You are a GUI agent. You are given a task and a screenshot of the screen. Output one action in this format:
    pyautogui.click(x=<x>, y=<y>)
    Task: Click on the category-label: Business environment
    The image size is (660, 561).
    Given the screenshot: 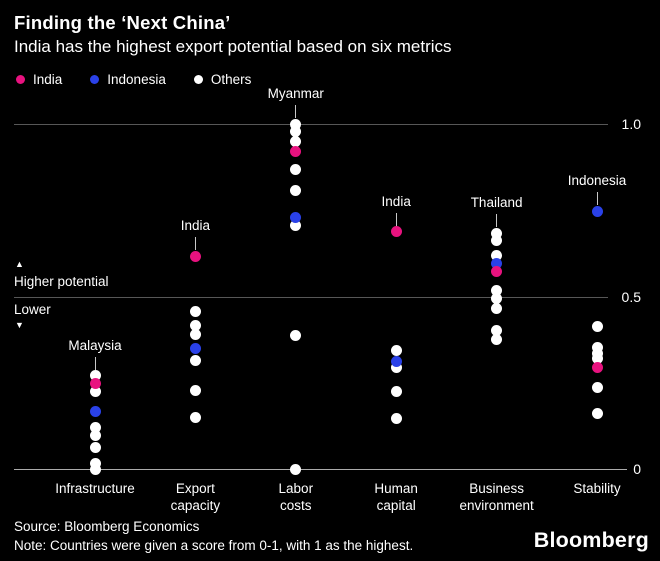 What is the action you would take?
    pyautogui.click(x=496, y=497)
    